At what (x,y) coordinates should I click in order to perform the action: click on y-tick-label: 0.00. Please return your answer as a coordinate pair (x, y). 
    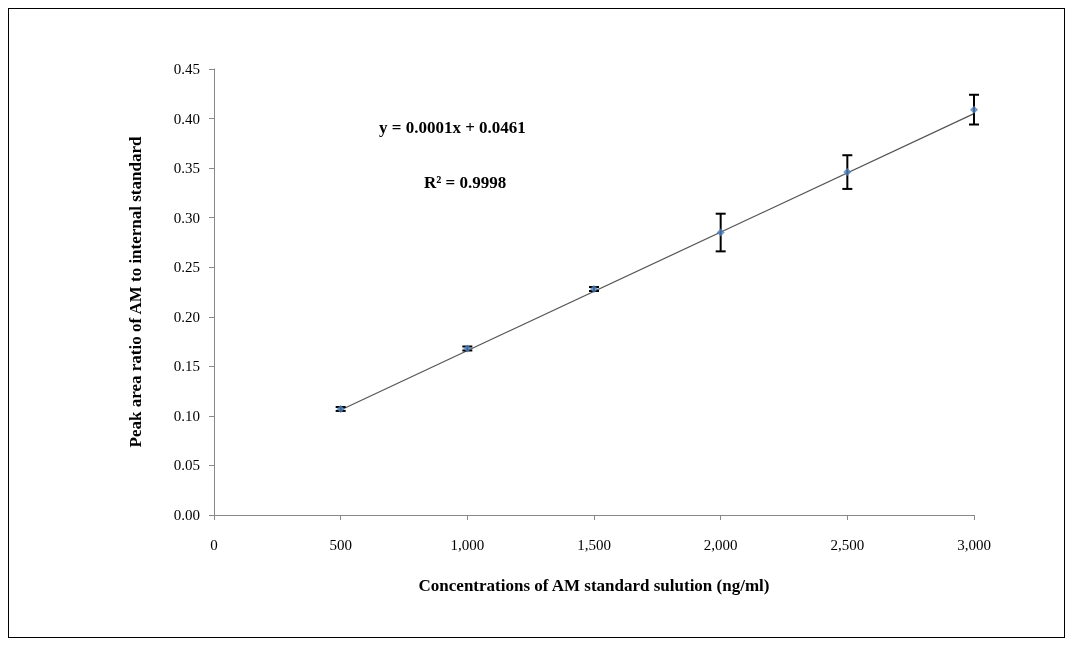
    Looking at the image, I should click on (186, 515).